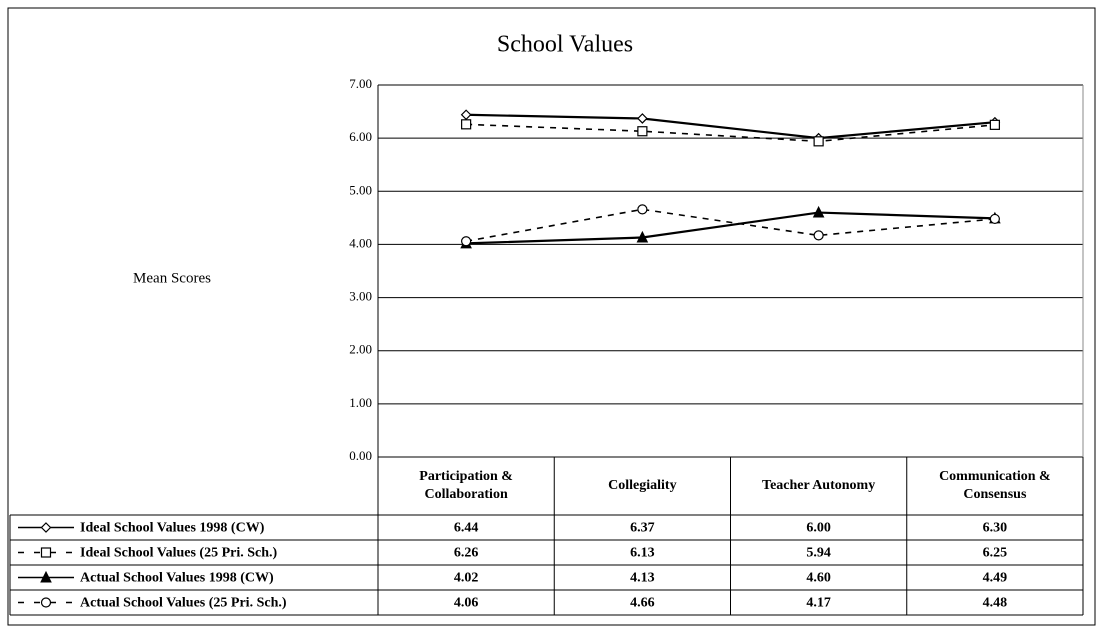 This screenshot has height=633, width=1101. I want to click on category-label: Participation & Collaboration, so click(466, 485).